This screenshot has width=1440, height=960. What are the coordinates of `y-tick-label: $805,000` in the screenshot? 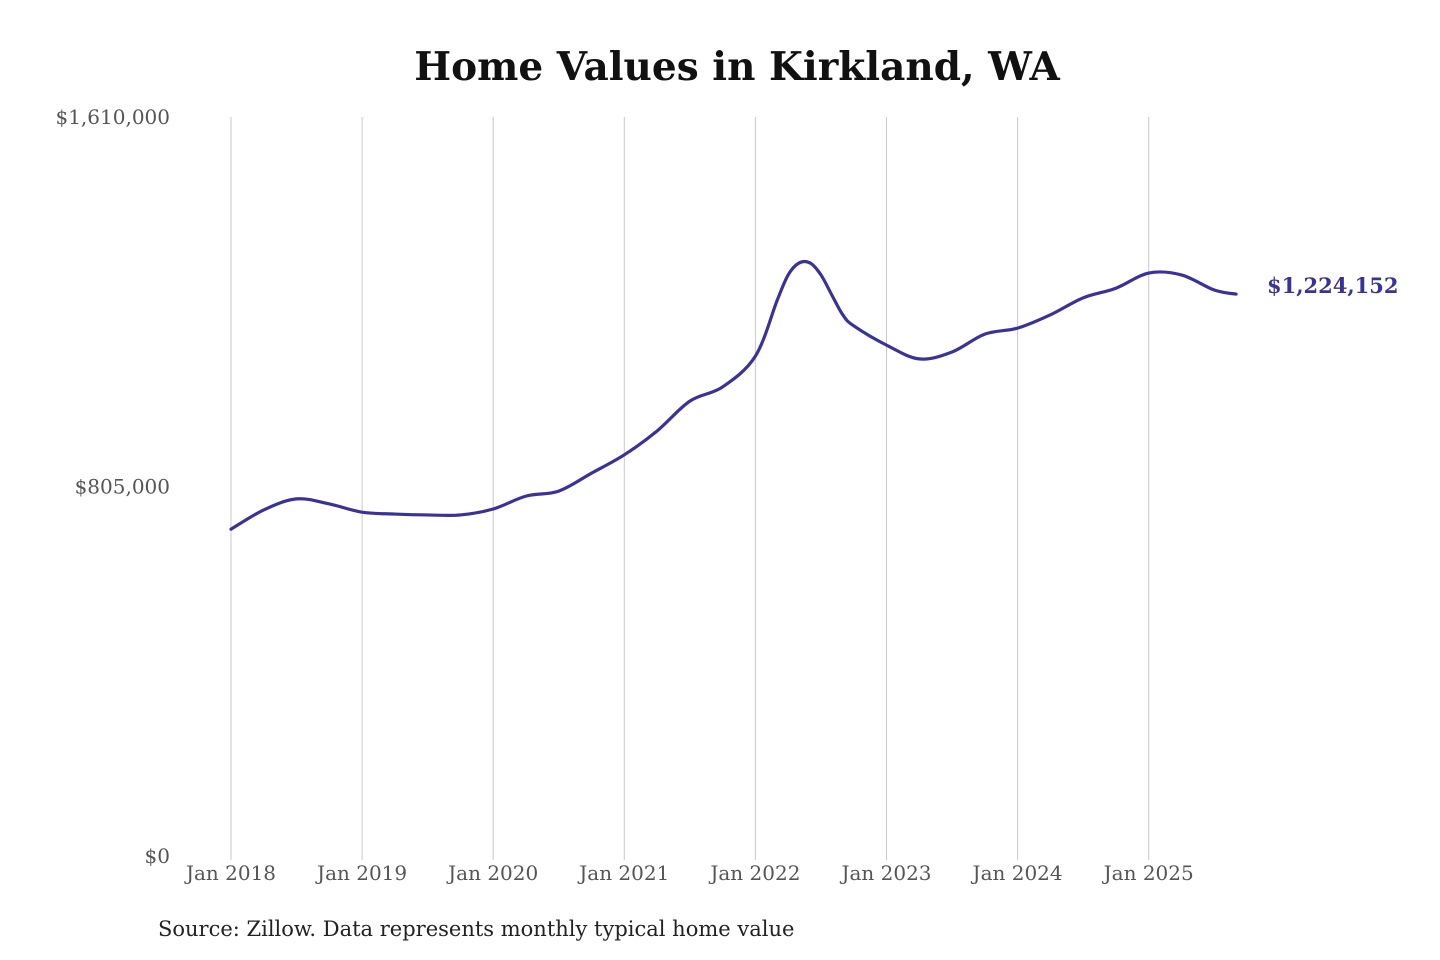 It's located at (122, 487).